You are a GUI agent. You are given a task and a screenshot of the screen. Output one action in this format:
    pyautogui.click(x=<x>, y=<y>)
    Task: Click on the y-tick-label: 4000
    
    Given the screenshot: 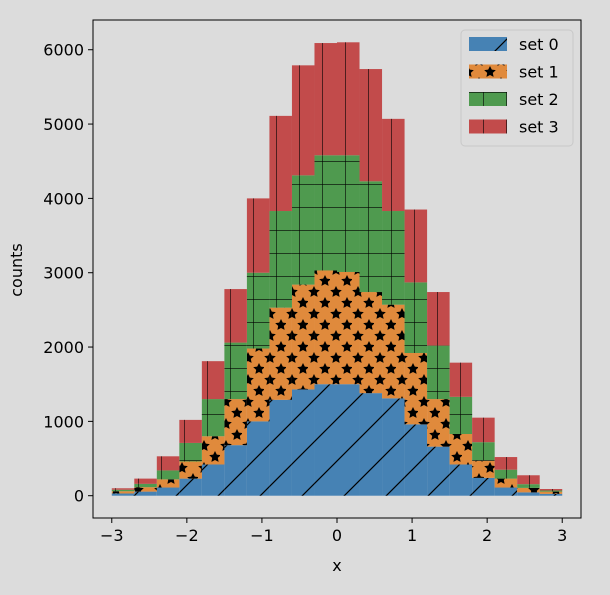 What is the action you would take?
    pyautogui.click(x=63, y=198)
    